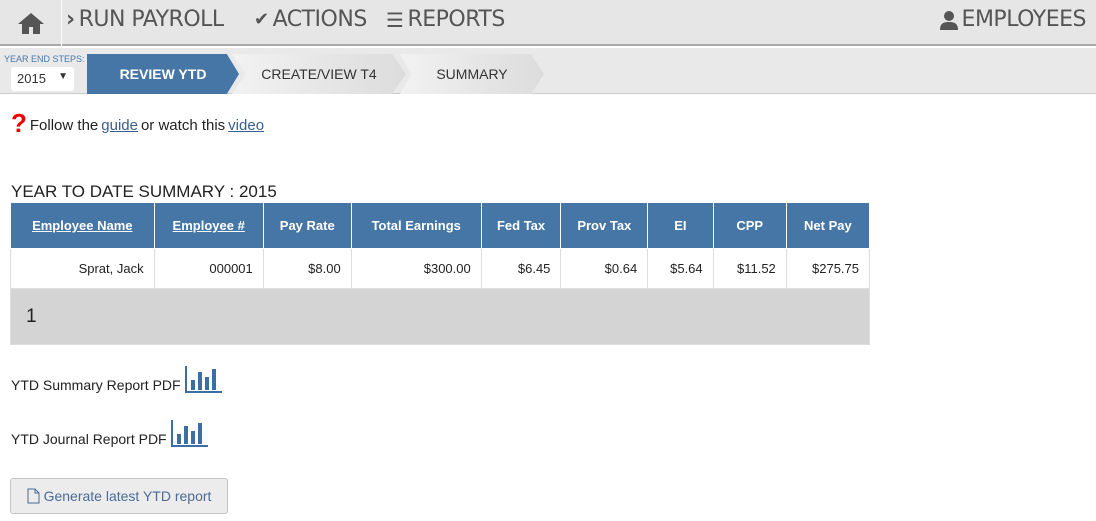 The image size is (1096, 521). What do you see at coordinates (548, 23) in the screenshot?
I see `top-nav: › RUN PAYROLL ✔ ACTIONS ☰ REPORTS EMPLOYEES` at bounding box center [548, 23].